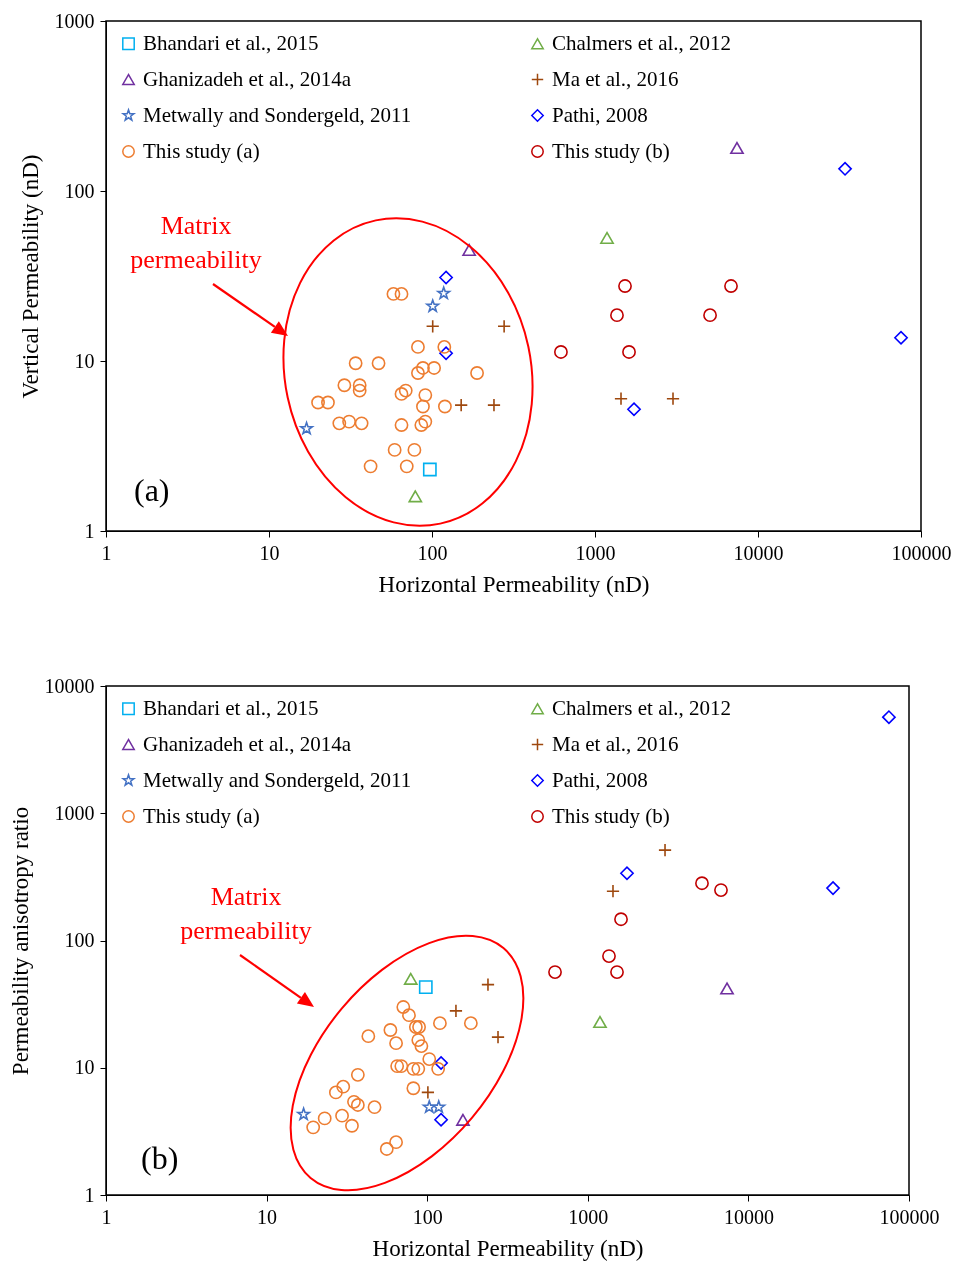 The width and height of the screenshot is (970, 1278). What do you see at coordinates (160, 1158) in the screenshot?
I see `annotation: (b)` at bounding box center [160, 1158].